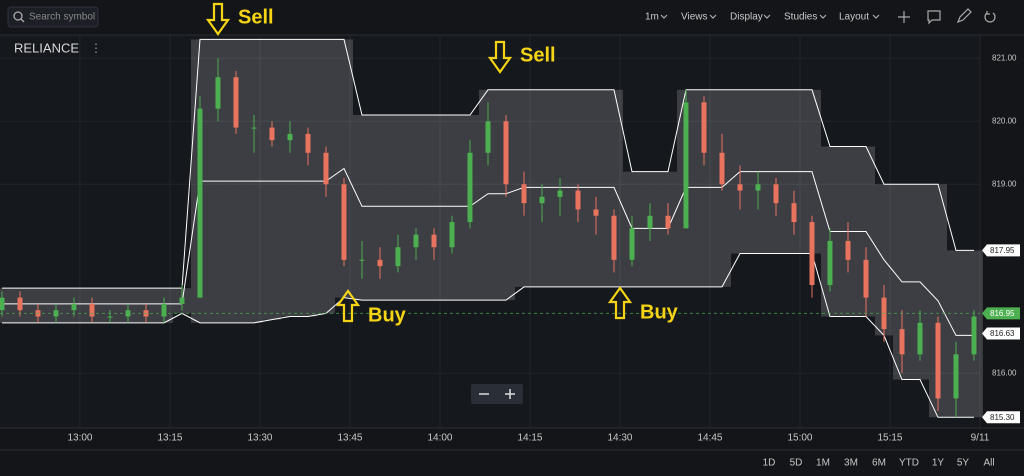 The image size is (1024, 476). Describe the element at coordinates (904, 17) in the screenshot. I see `add-icon` at that location.